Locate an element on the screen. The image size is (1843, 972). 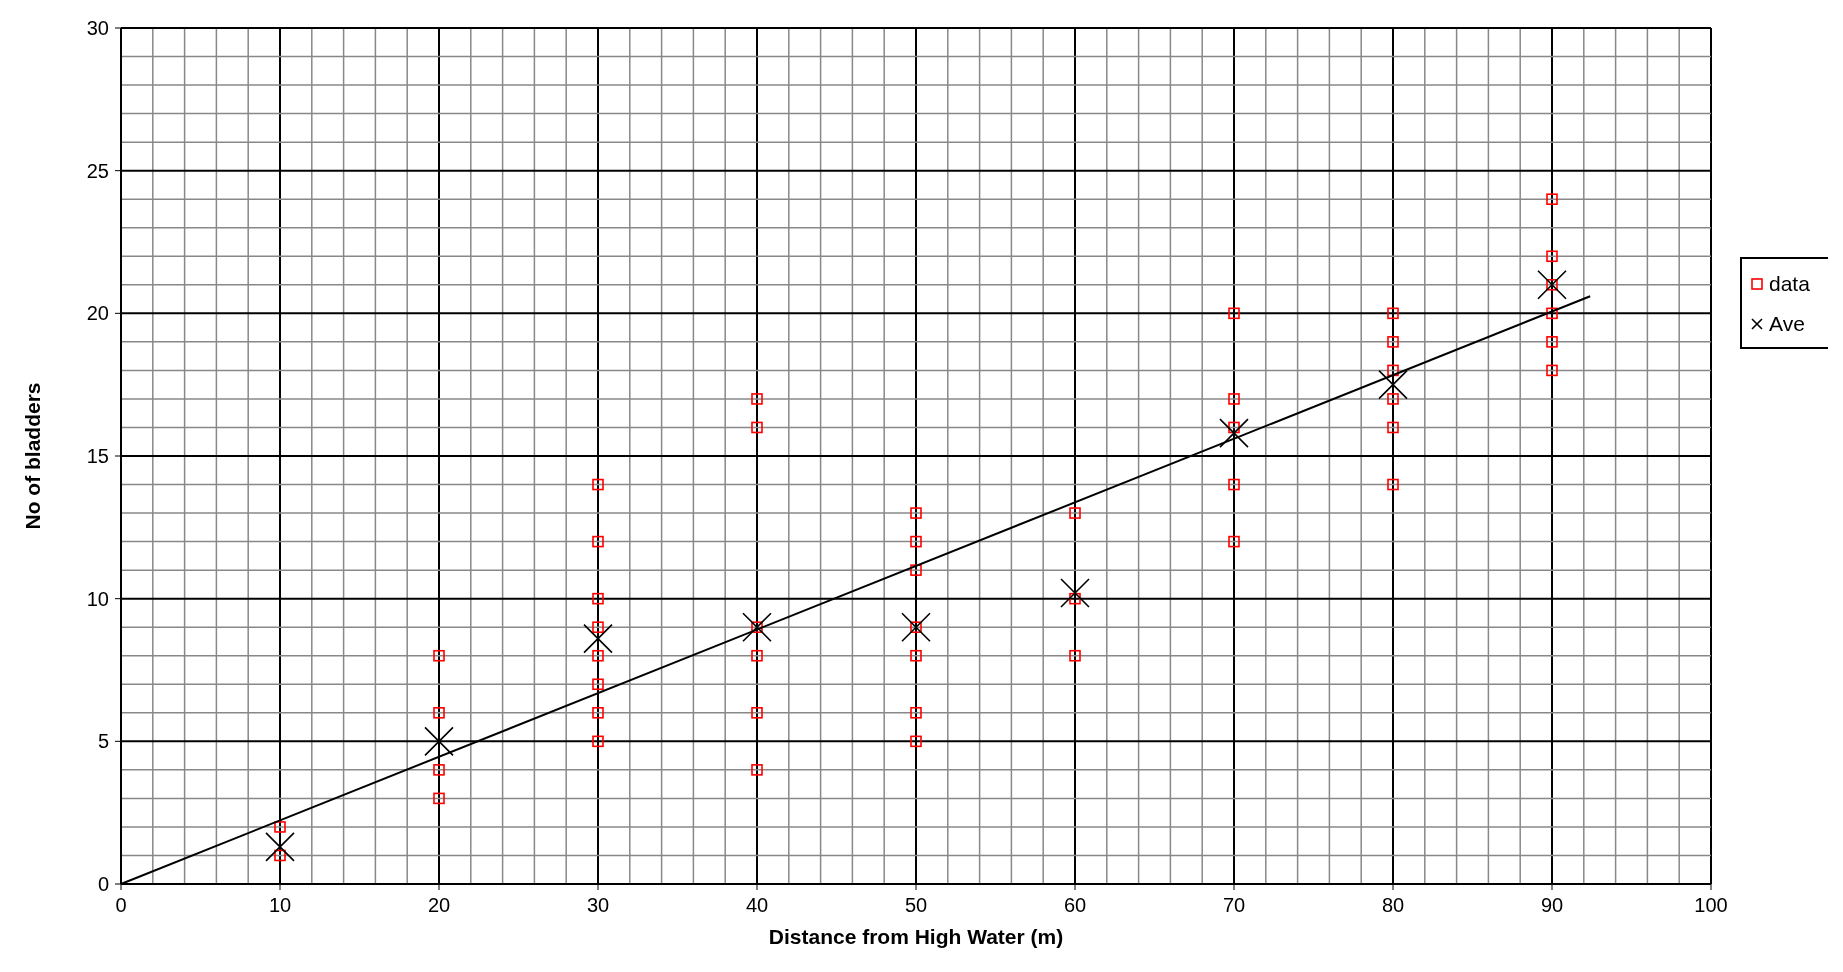
x-tick-label: 0 is located at coordinates (121, 905).